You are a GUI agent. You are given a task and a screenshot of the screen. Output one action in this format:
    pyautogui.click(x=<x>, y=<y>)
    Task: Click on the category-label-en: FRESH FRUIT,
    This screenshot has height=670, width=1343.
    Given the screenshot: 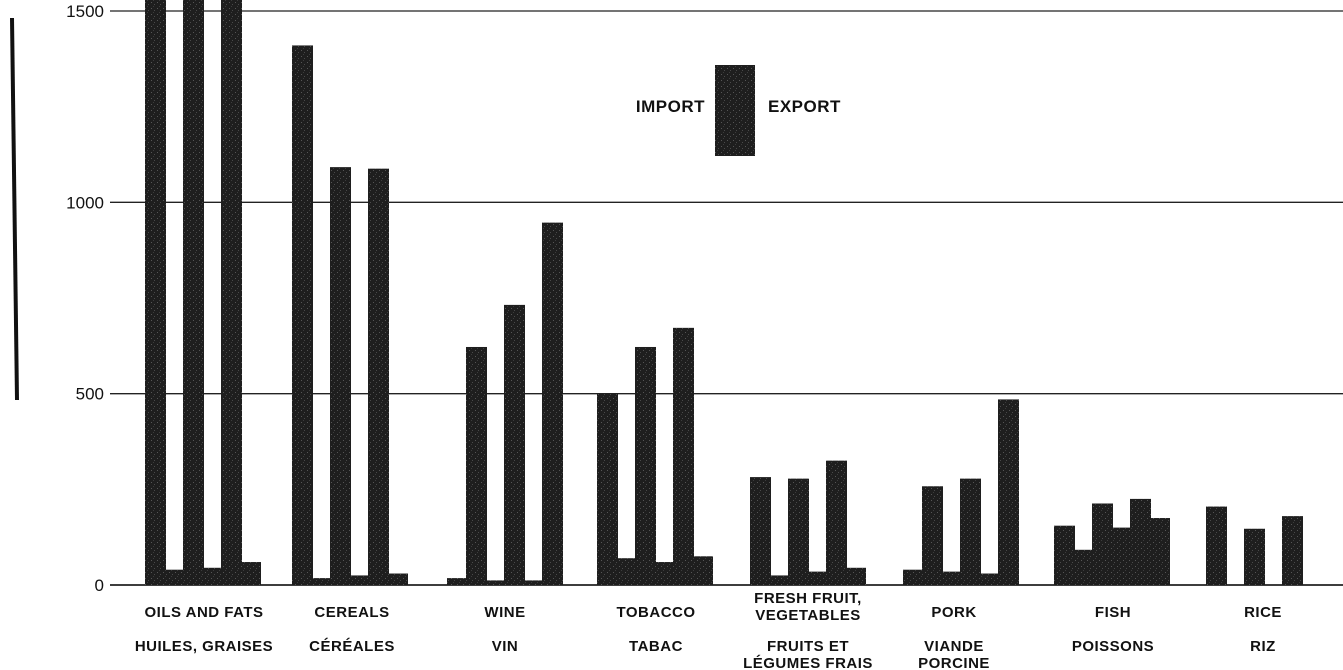 What is the action you would take?
    pyautogui.click(x=808, y=598)
    